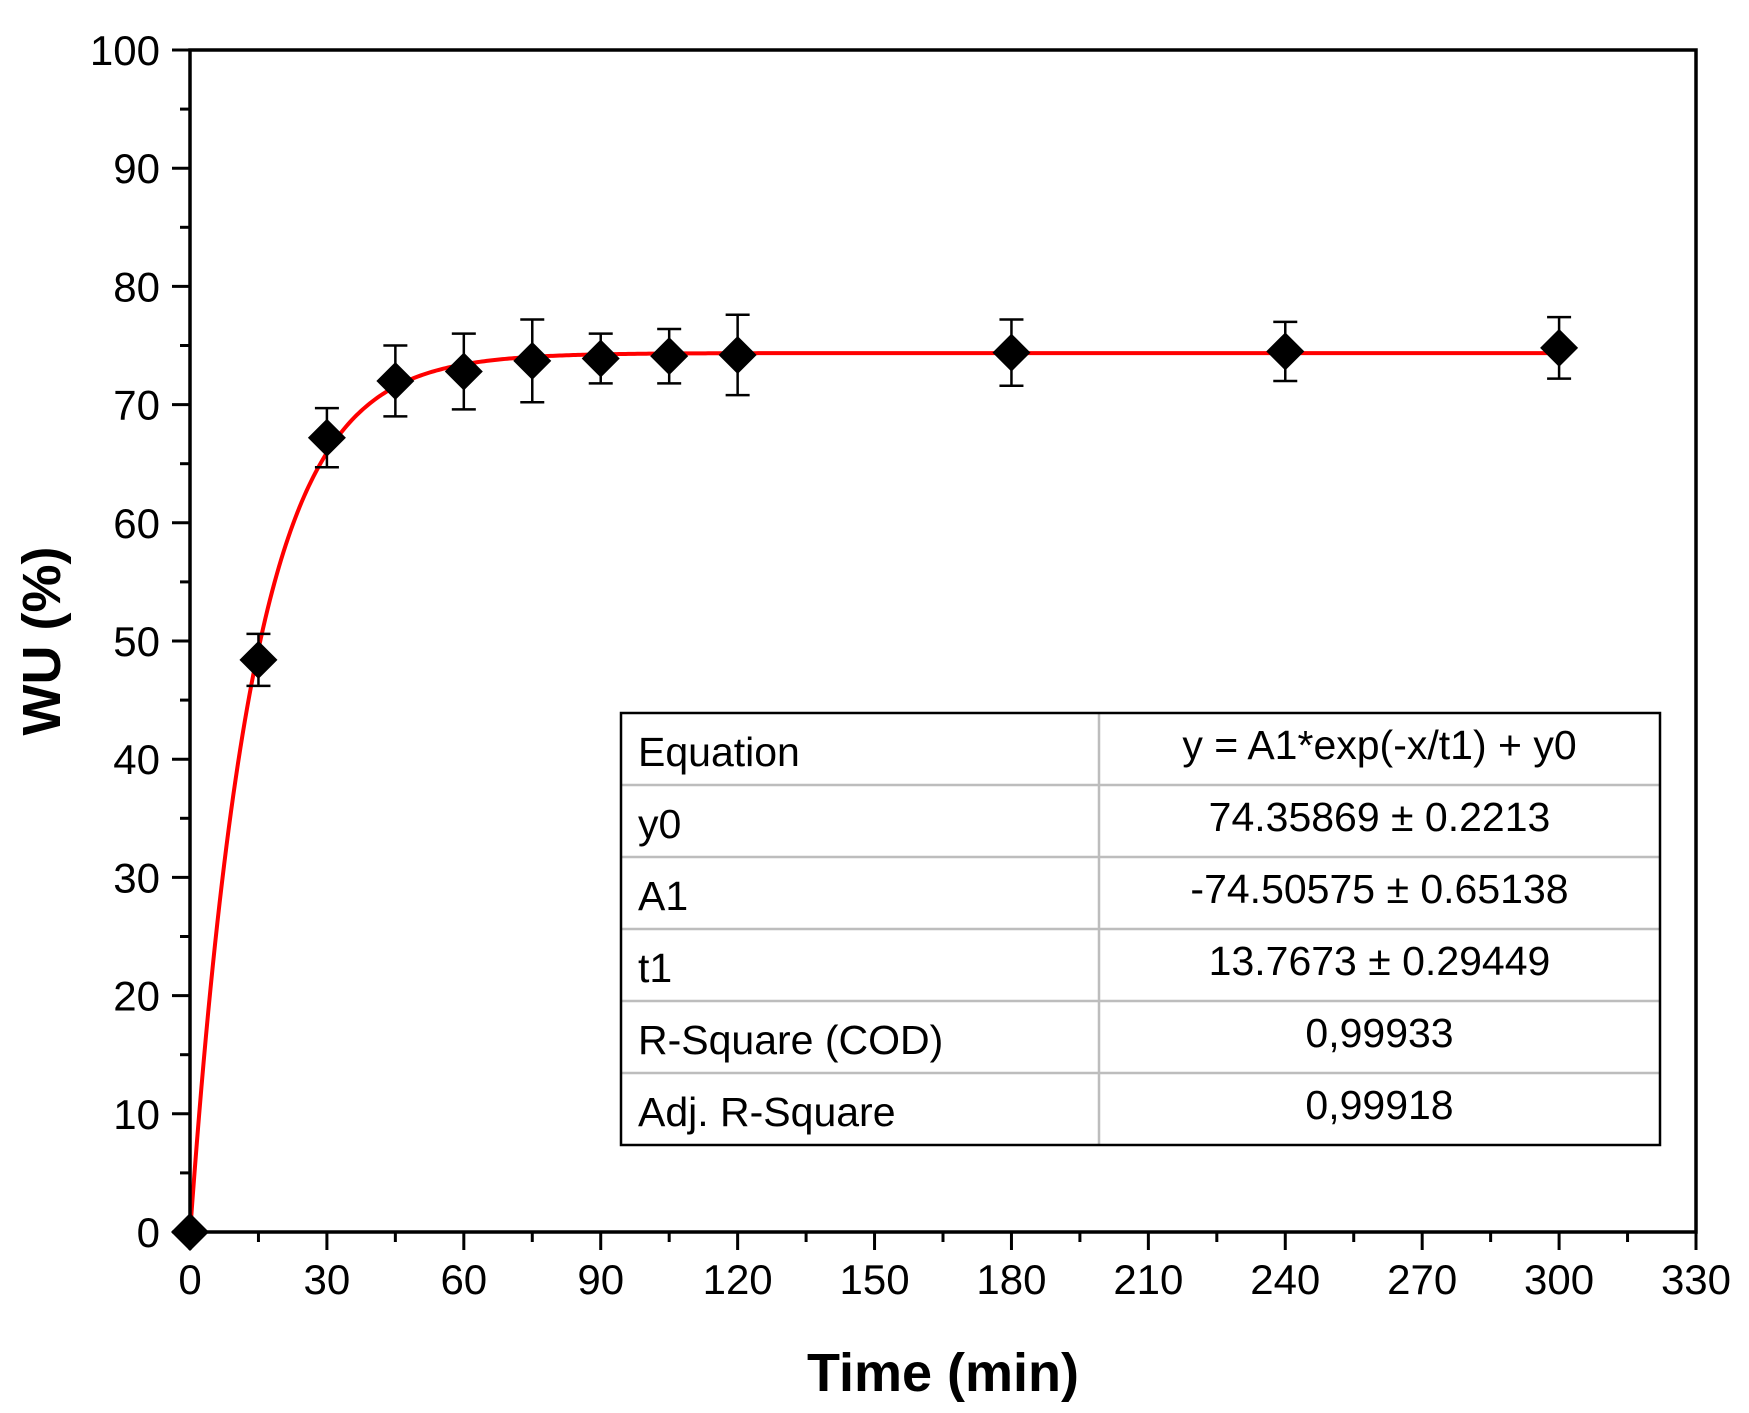  Describe the element at coordinates (136, 168) in the screenshot. I see `y-tick-label: 90` at that location.